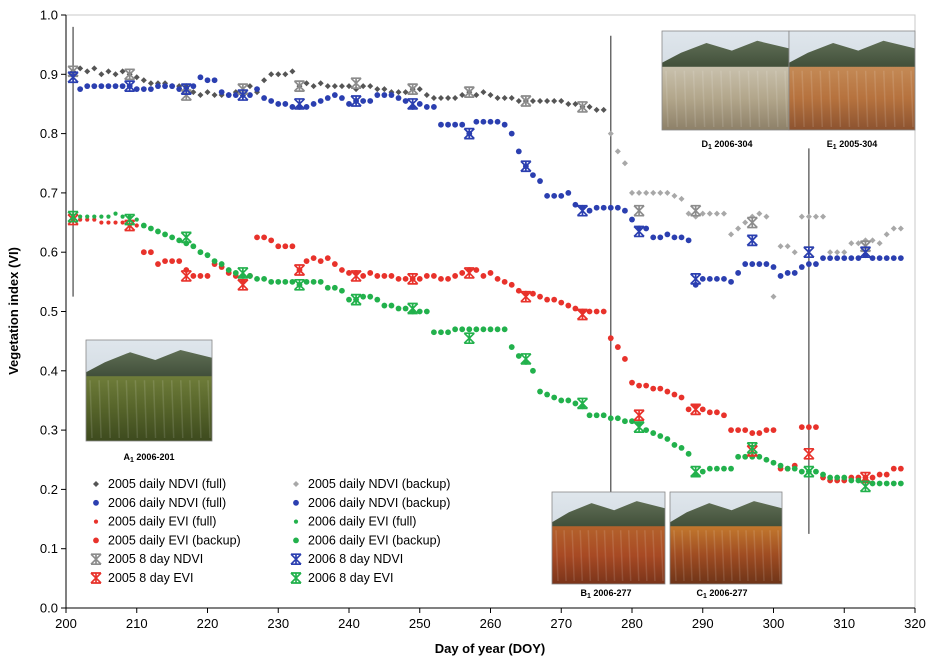 The image size is (928, 666). Describe the element at coordinates (852, 145) in the screenshot. I see `photo-caption: E1 2005-304` at that location.